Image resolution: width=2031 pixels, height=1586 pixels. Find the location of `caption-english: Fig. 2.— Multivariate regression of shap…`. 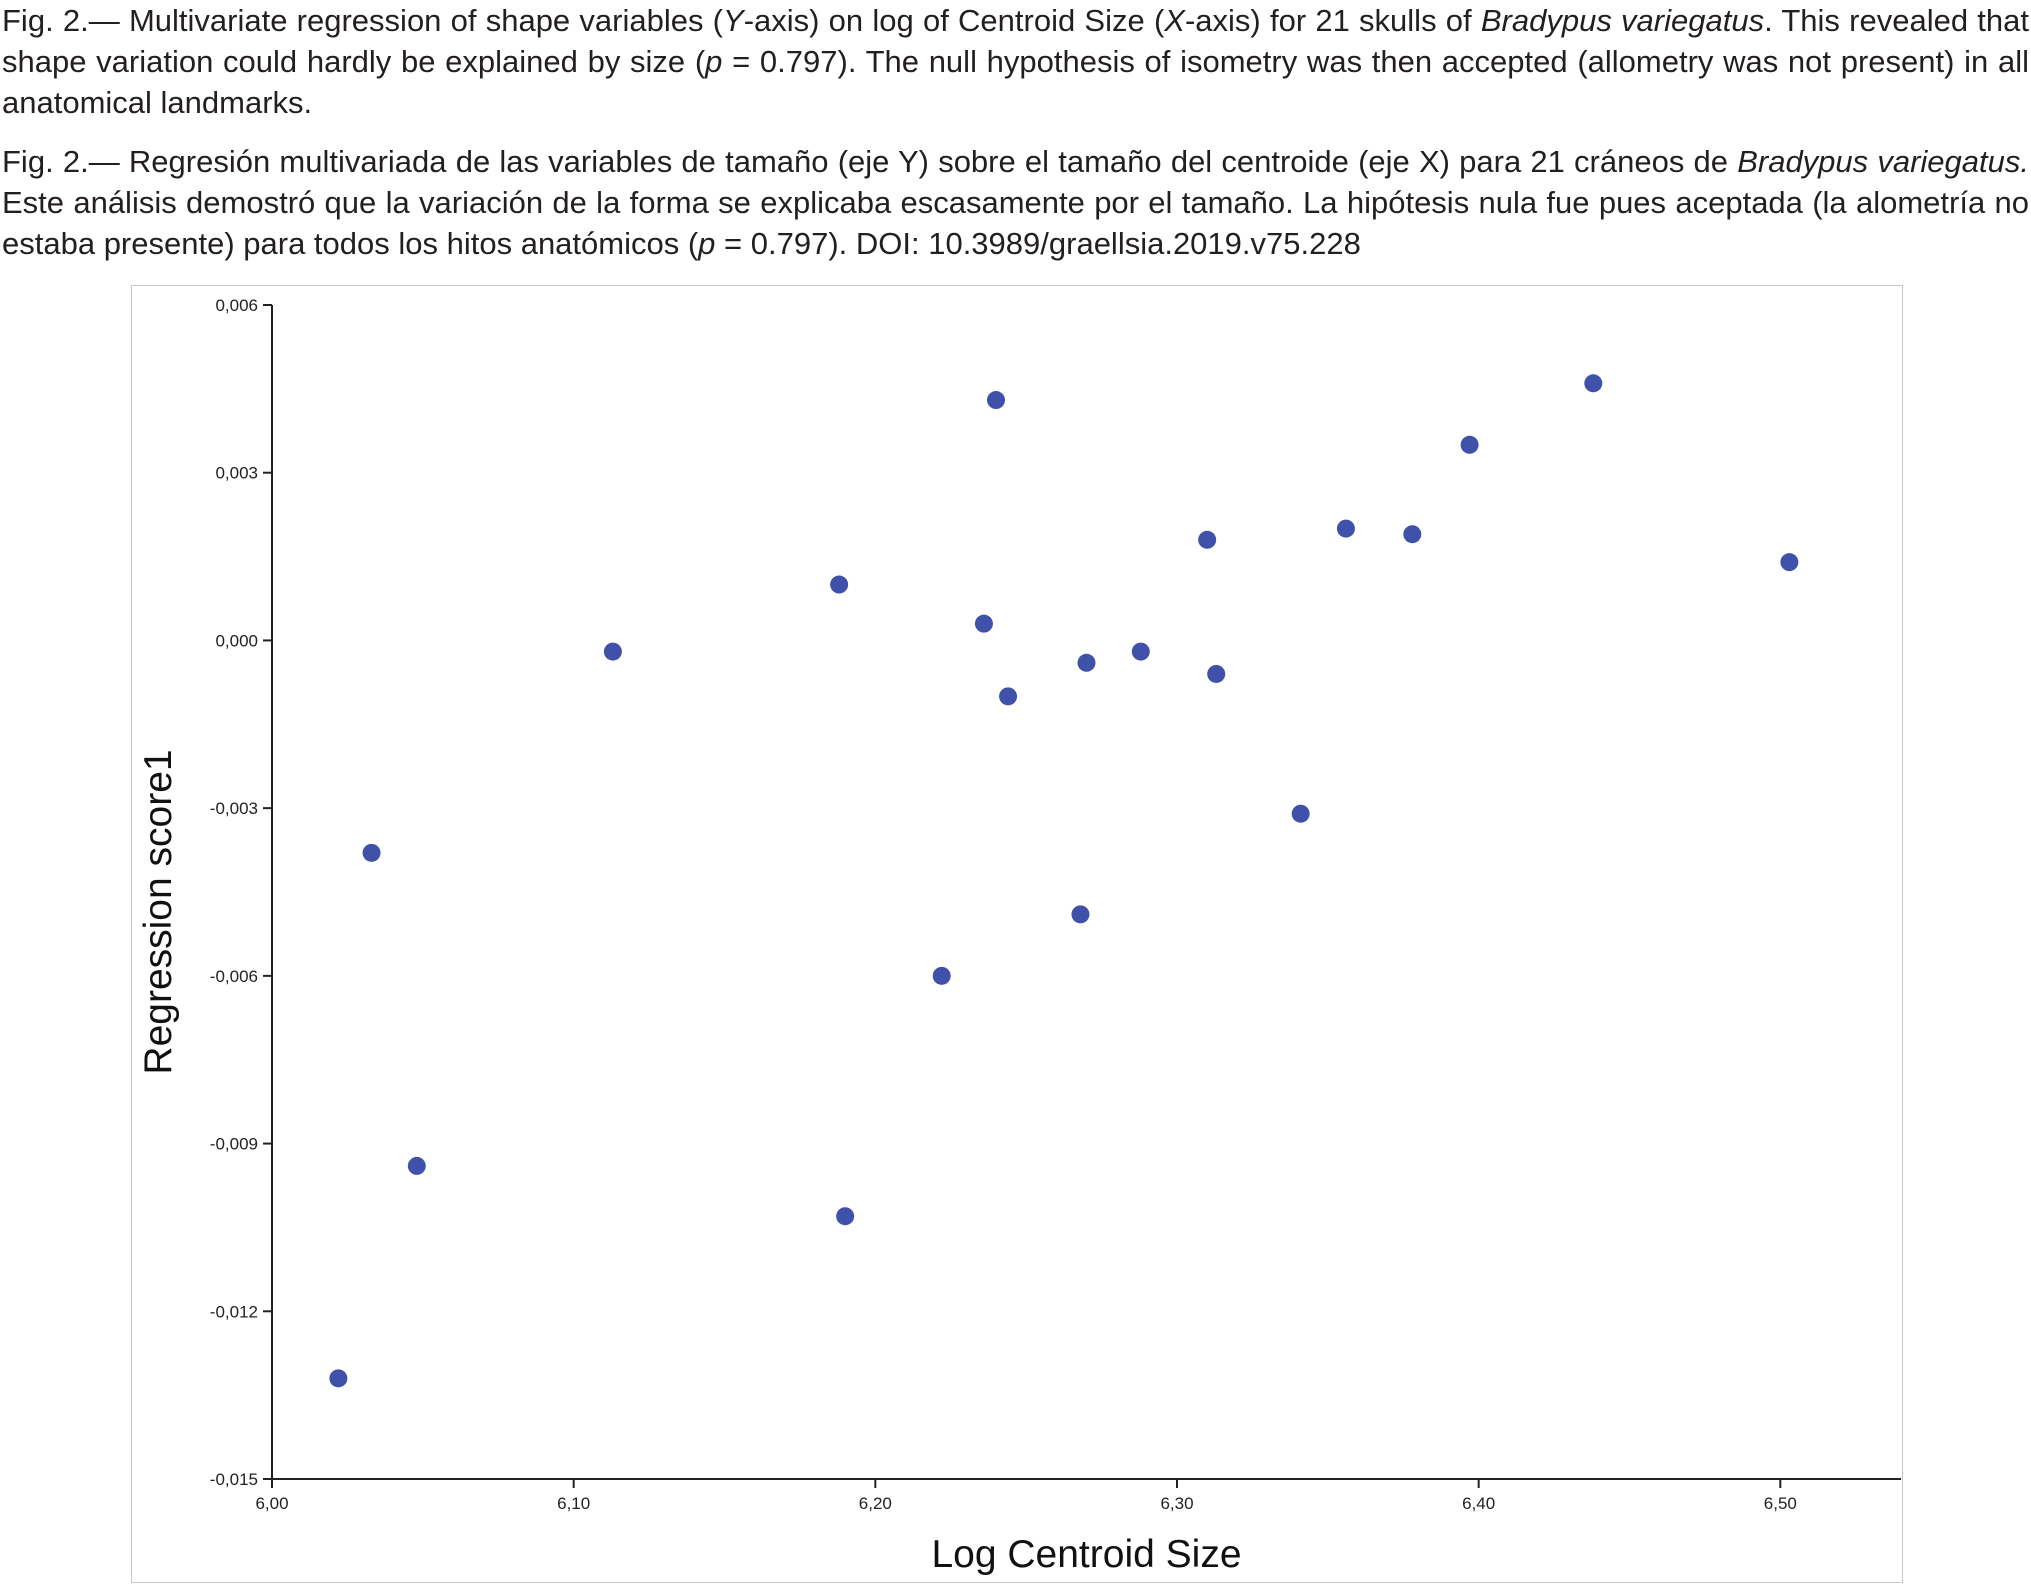

caption-english: Fig. 2.— Multivariate regression of shap… is located at coordinates (1015, 61).